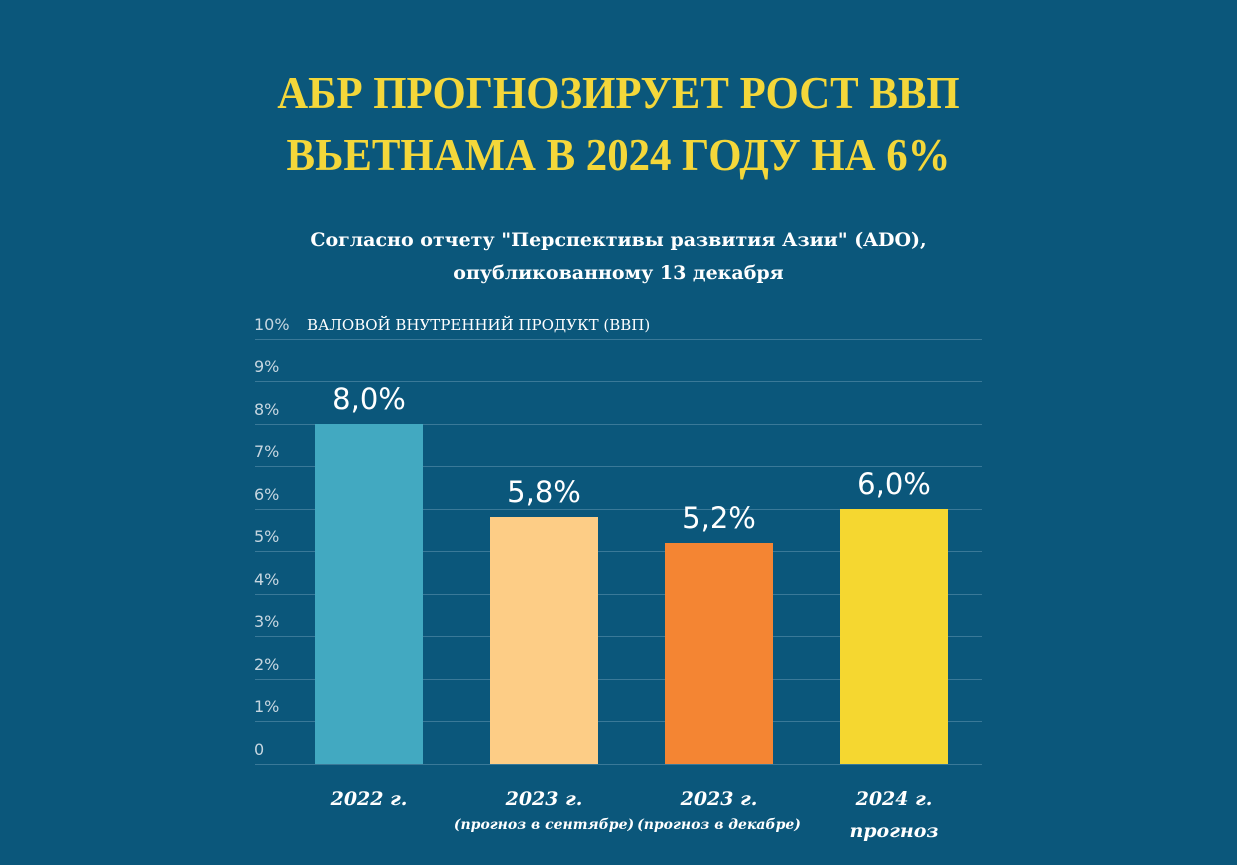 This screenshot has height=865, width=1237. I want to click on data-label: 5,2%, so click(719, 518).